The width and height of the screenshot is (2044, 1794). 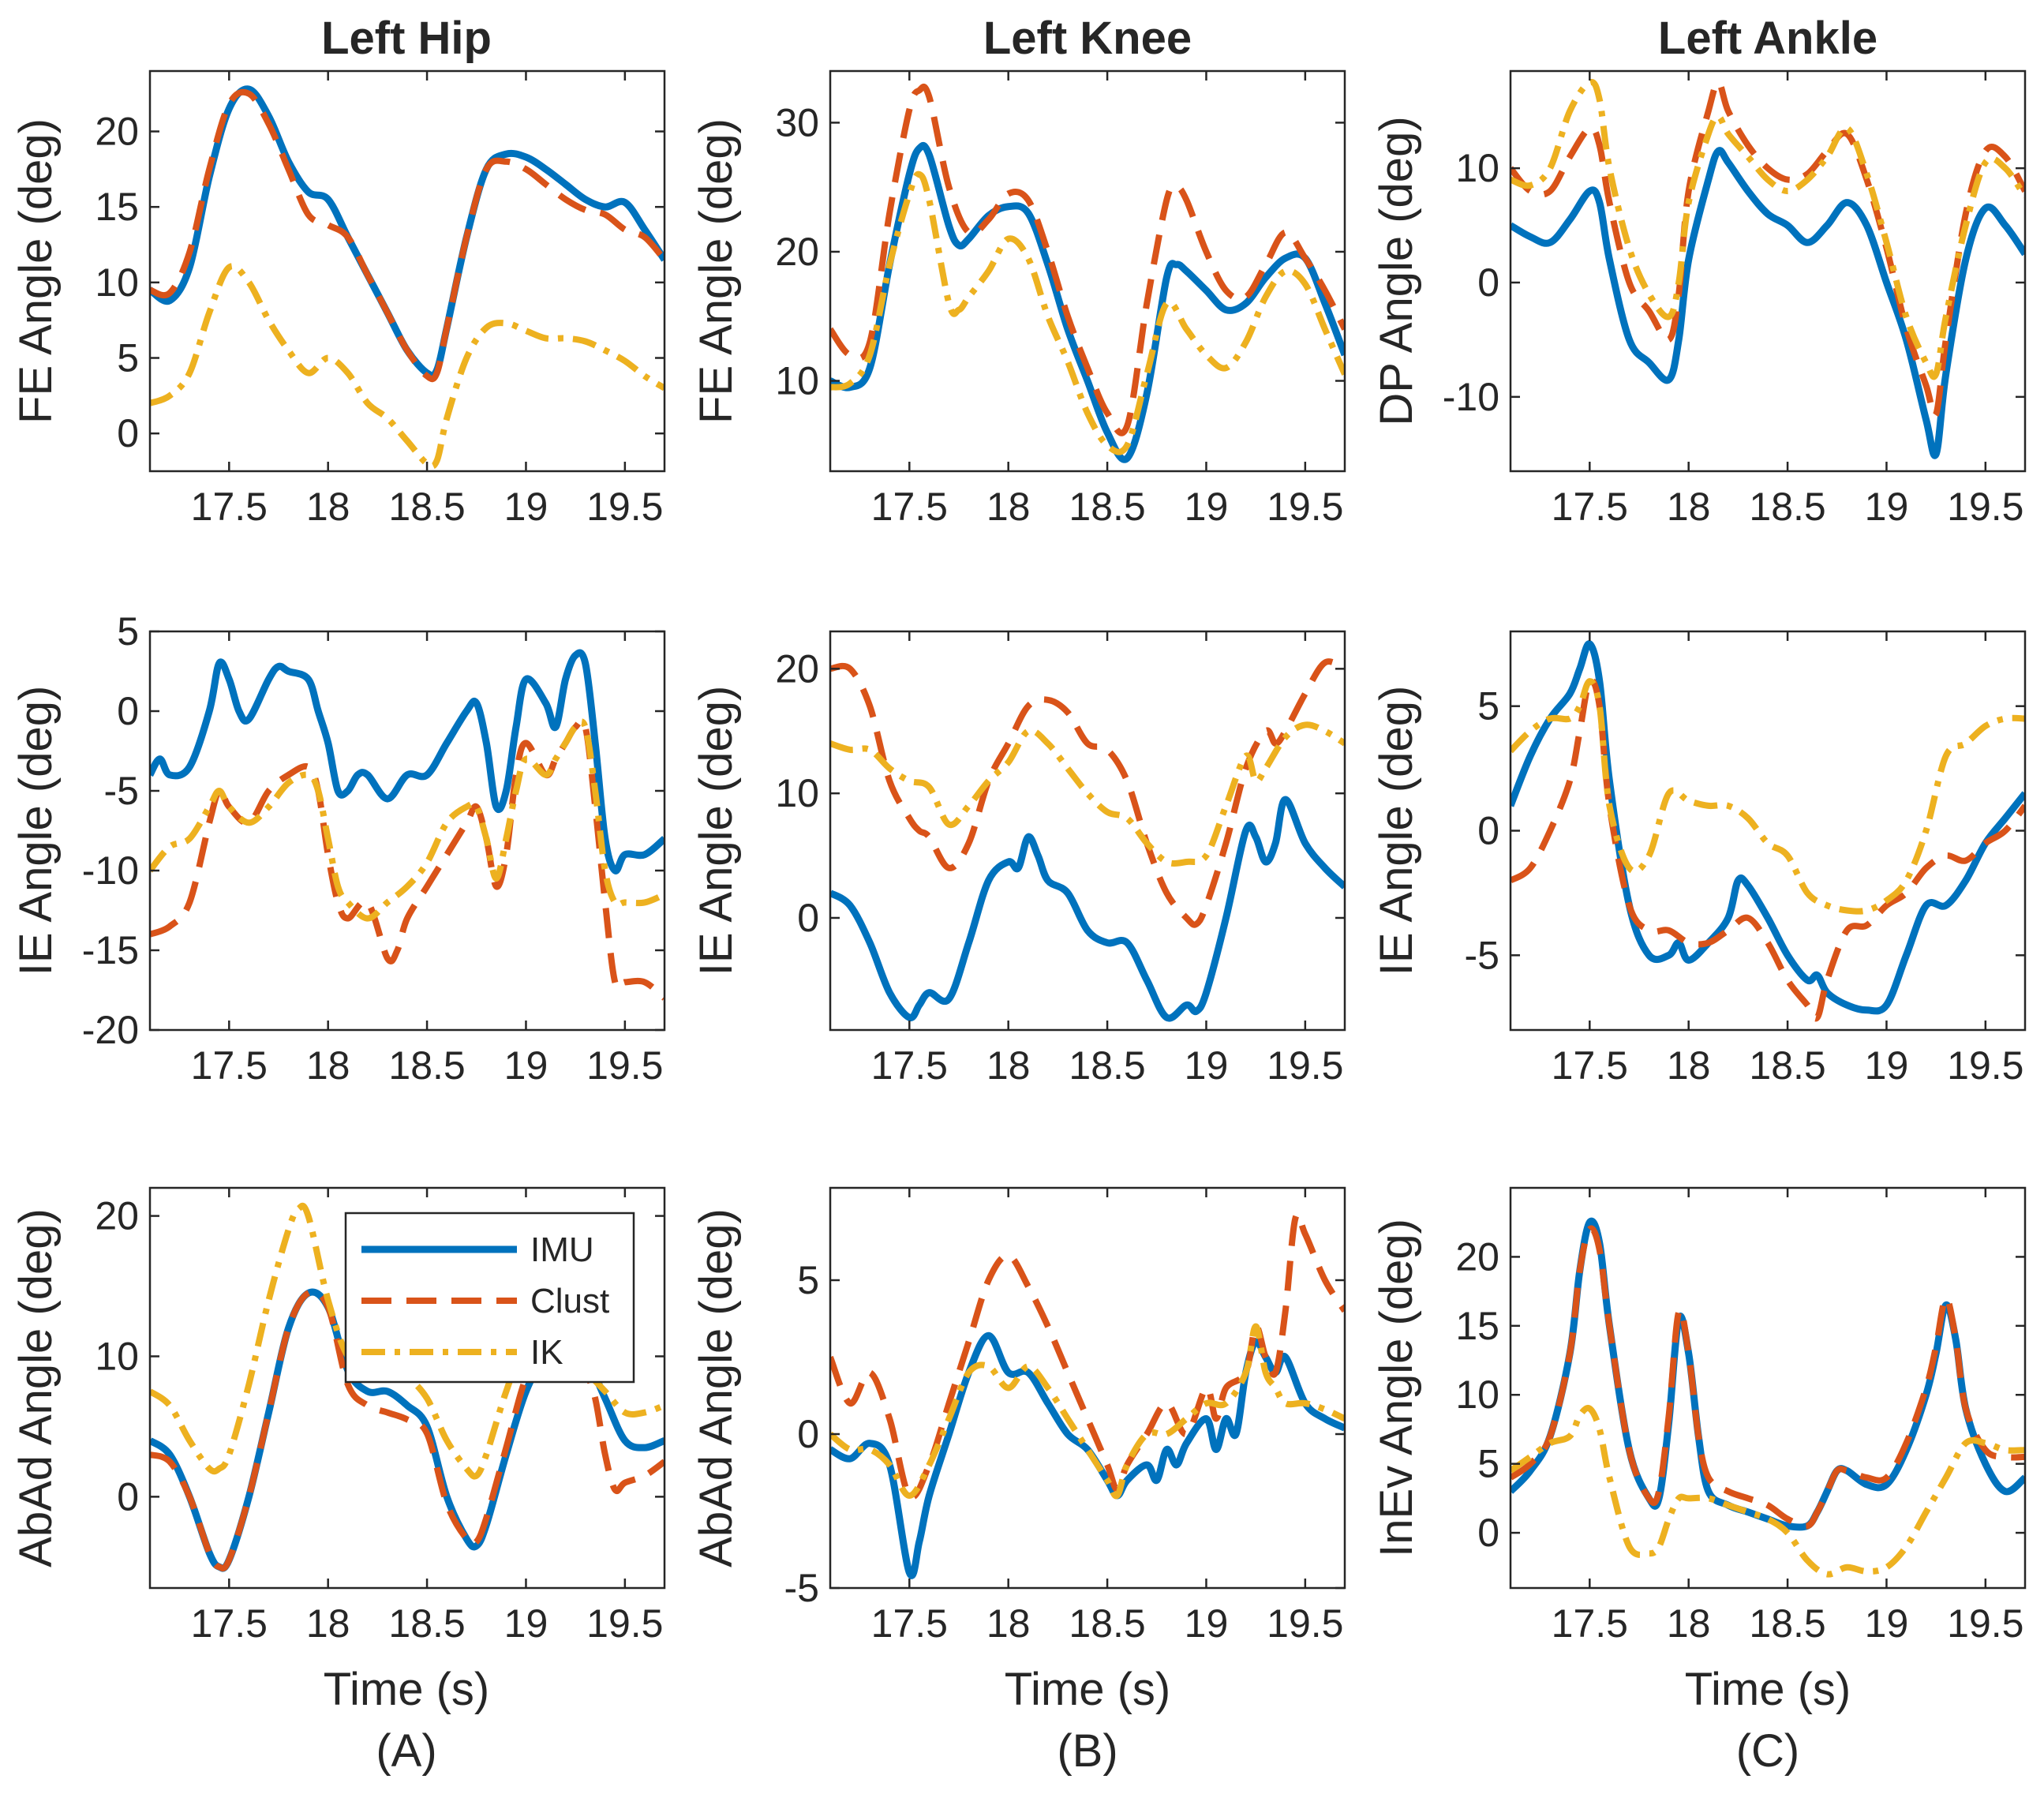 What do you see at coordinates (1087, 1751) in the screenshot?
I see `panel-letter-b: (B)` at bounding box center [1087, 1751].